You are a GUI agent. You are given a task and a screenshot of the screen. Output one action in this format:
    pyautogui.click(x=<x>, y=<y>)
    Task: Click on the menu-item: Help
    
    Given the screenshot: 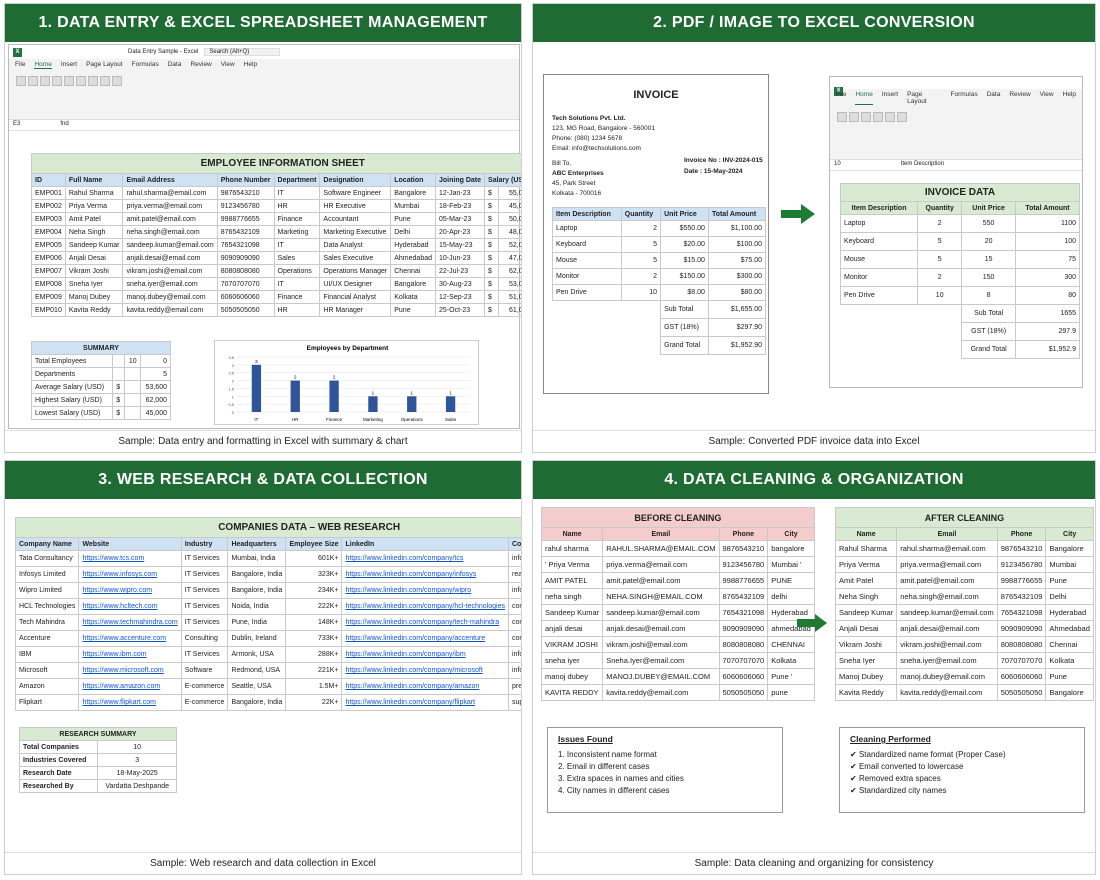 What is the action you would take?
    pyautogui.click(x=1069, y=94)
    